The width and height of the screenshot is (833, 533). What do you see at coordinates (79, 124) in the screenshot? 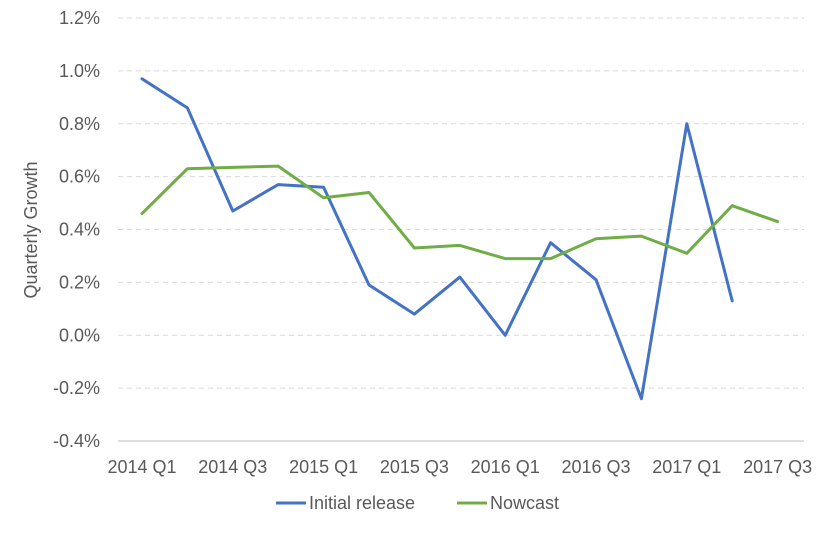
I see `y-tick-label: 0.8%` at bounding box center [79, 124].